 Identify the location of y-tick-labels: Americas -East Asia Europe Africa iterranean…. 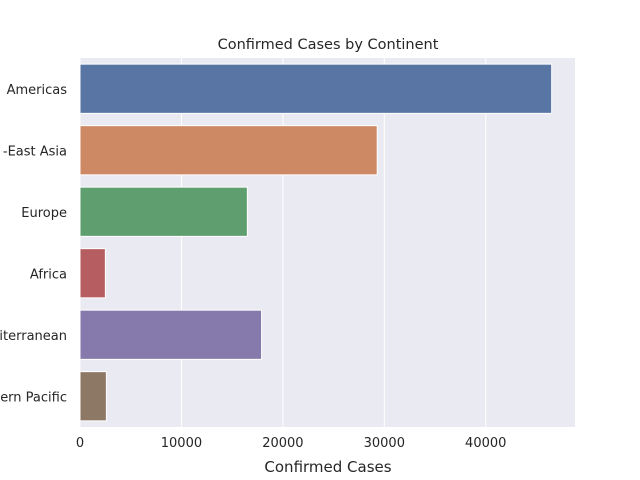
(33, 244).